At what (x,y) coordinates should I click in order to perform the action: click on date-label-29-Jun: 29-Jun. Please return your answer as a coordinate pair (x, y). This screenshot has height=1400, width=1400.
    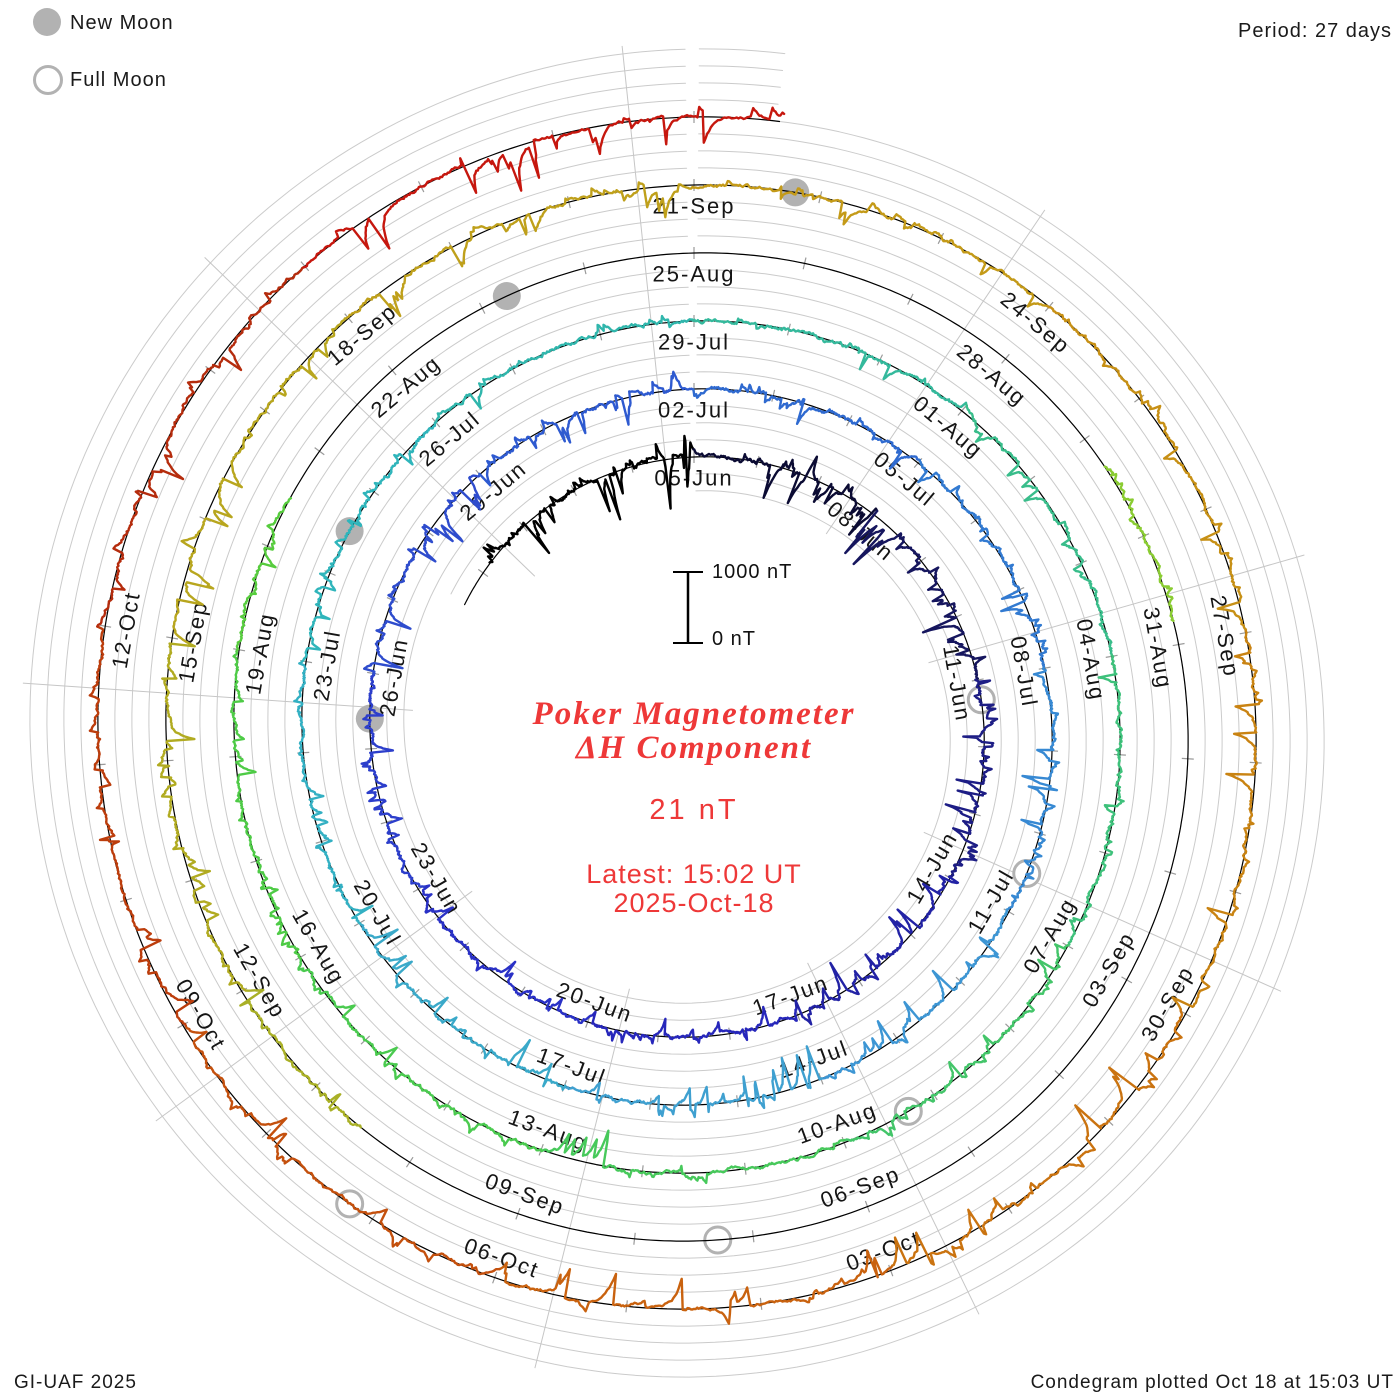
    Looking at the image, I should click on (493, 491).